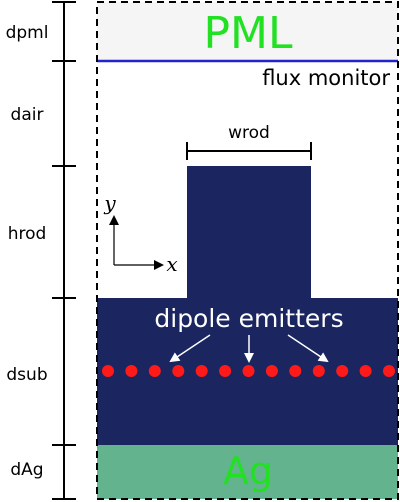 The width and height of the screenshot is (400, 502). Describe the element at coordinates (249, 151) in the screenshot. I see `wrod-dimension` at that location.